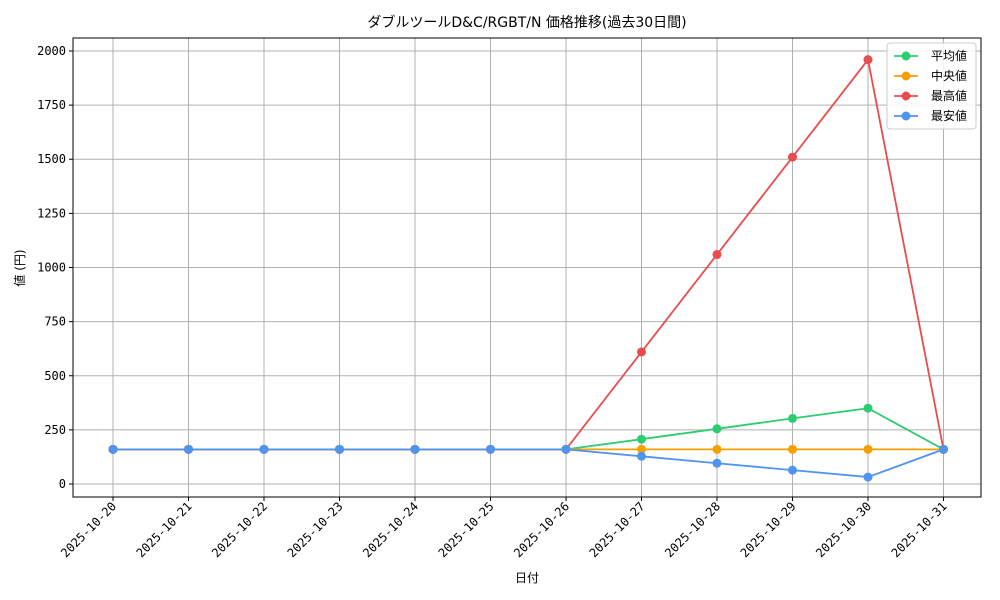 The height and width of the screenshot is (600, 1000). Describe the element at coordinates (949, 115) in the screenshot. I see `legend-label: 最安値` at that location.